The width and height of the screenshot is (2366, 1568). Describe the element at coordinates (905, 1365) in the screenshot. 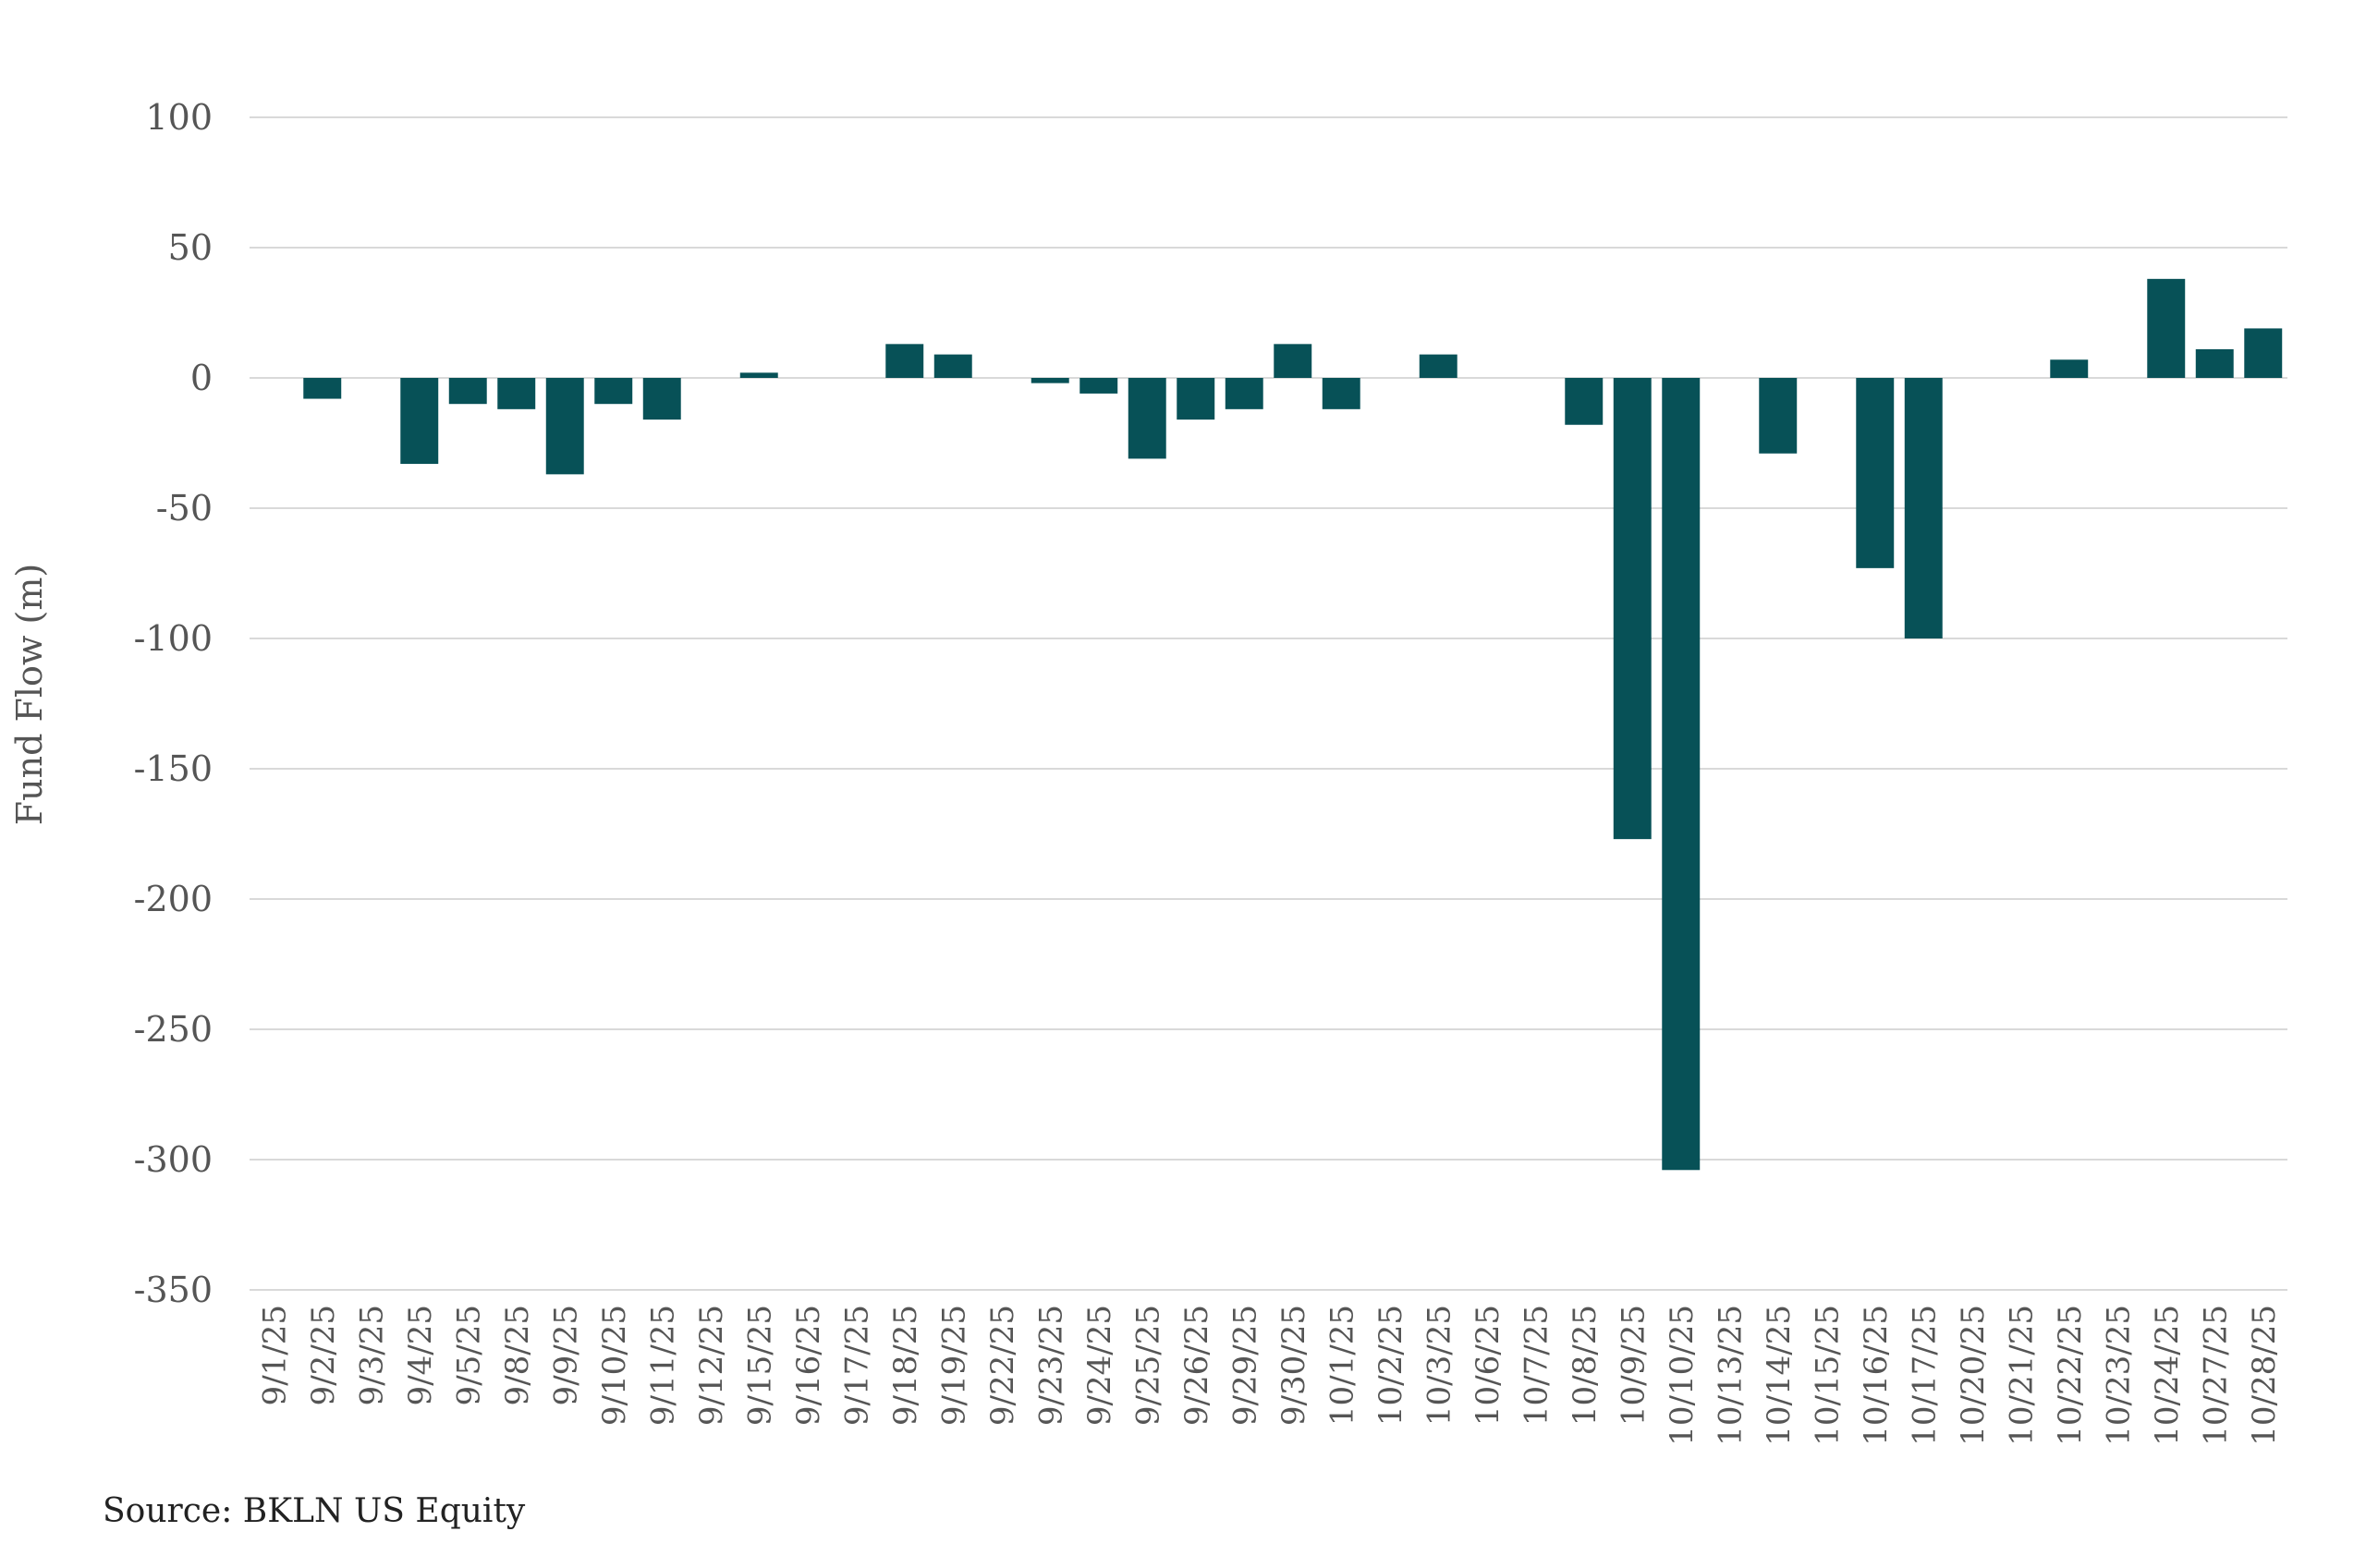

I see `x-tick-label: 9/18/25` at that location.